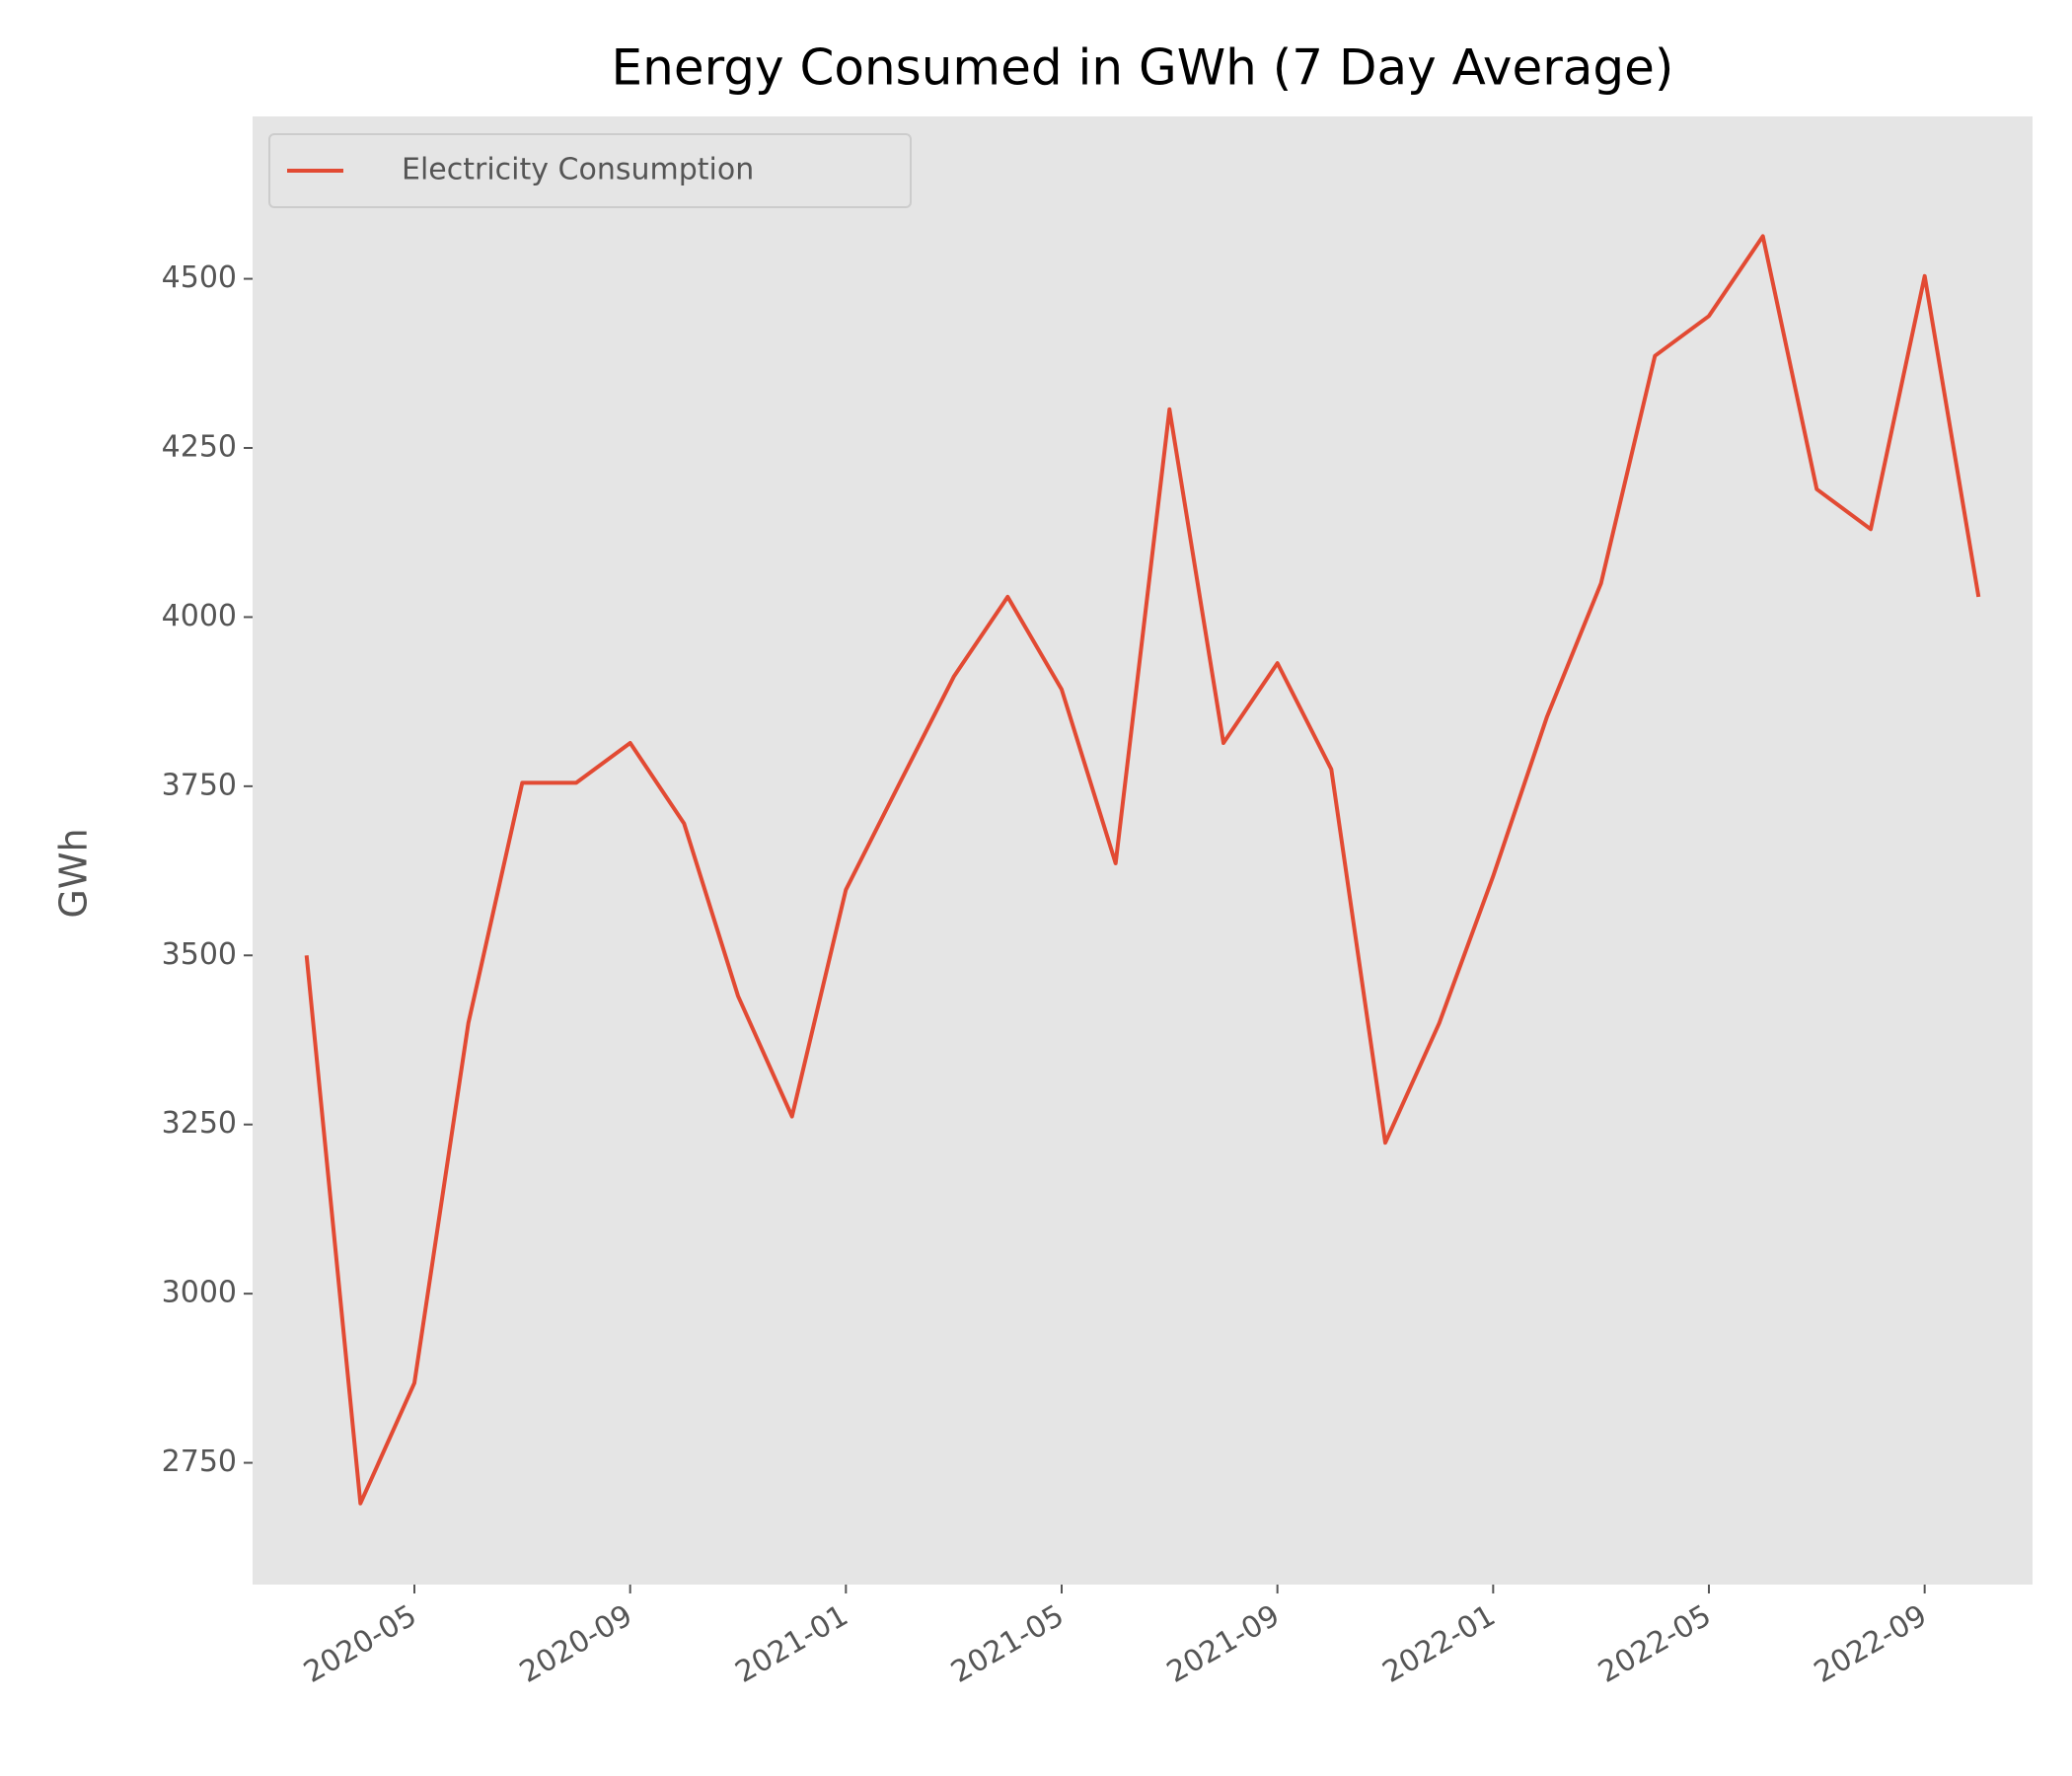 This screenshot has width=2072, height=1776. I want to click on y-tick-label: 3500, so click(200, 955).